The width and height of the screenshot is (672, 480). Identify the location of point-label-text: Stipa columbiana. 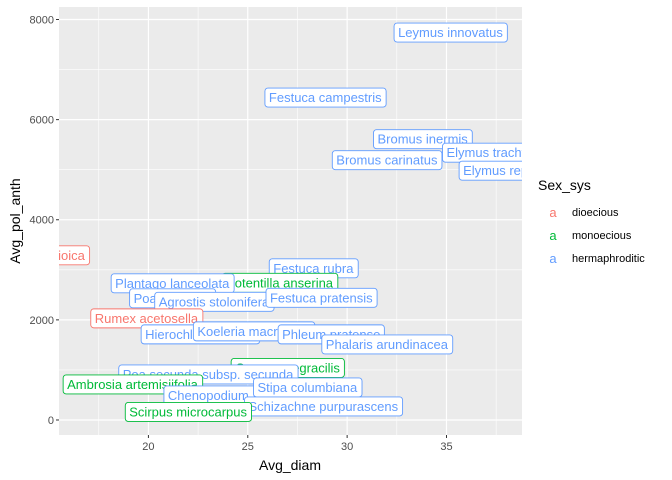
(308, 387).